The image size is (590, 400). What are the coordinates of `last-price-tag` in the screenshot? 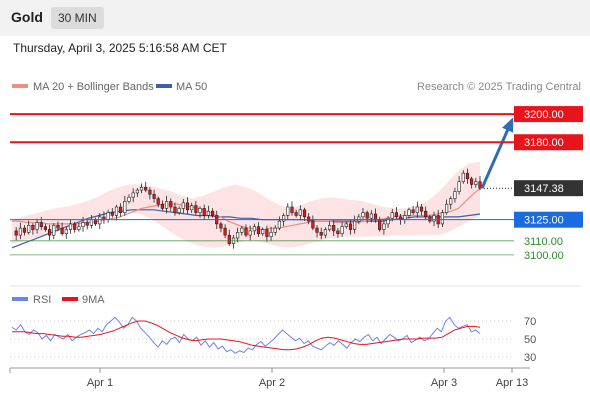 It's located at (548, 188).